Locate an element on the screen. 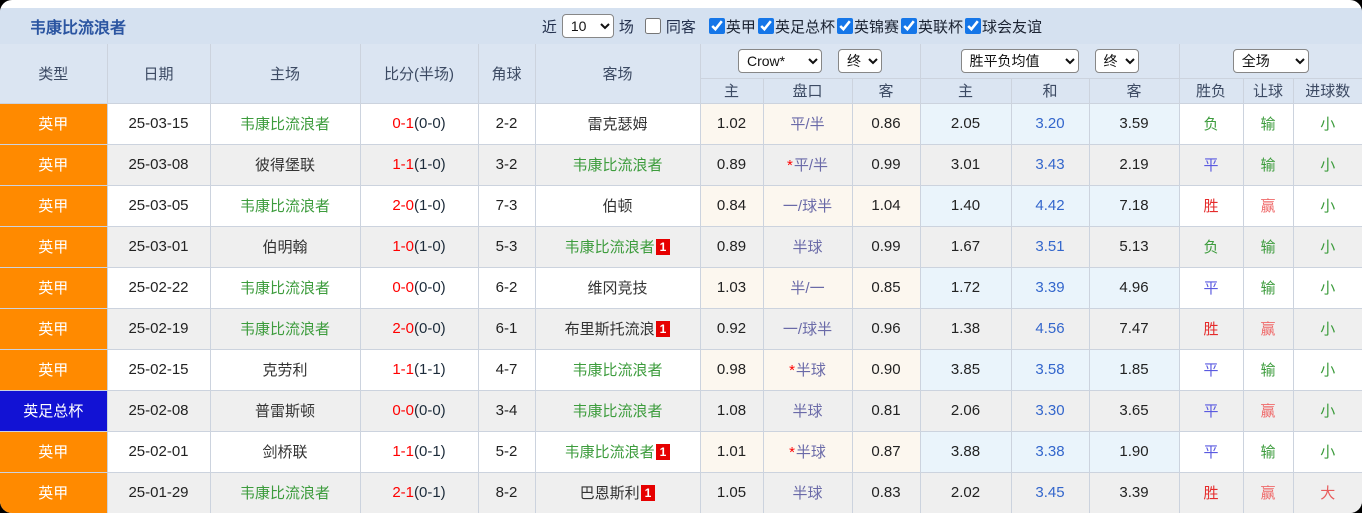 The image size is (1362, 513). handicap-home-odds: 0.98 is located at coordinates (731, 369).